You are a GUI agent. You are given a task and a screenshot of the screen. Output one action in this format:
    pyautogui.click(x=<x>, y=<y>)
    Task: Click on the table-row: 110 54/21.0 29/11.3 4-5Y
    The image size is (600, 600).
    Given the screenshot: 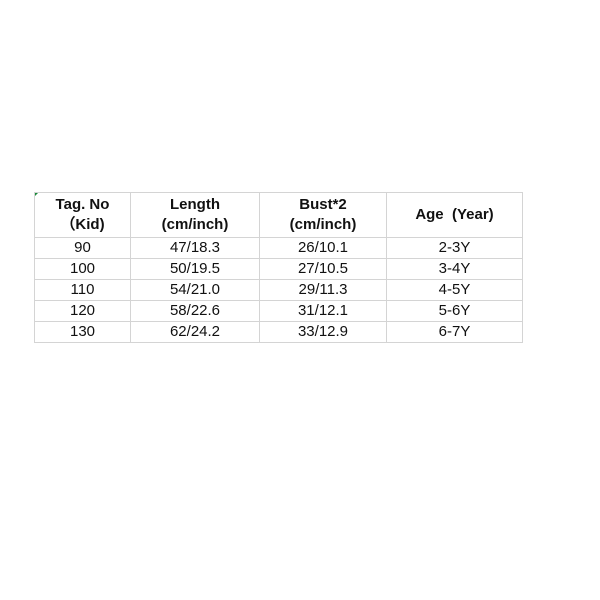 What is the action you would take?
    pyautogui.click(x=278, y=290)
    